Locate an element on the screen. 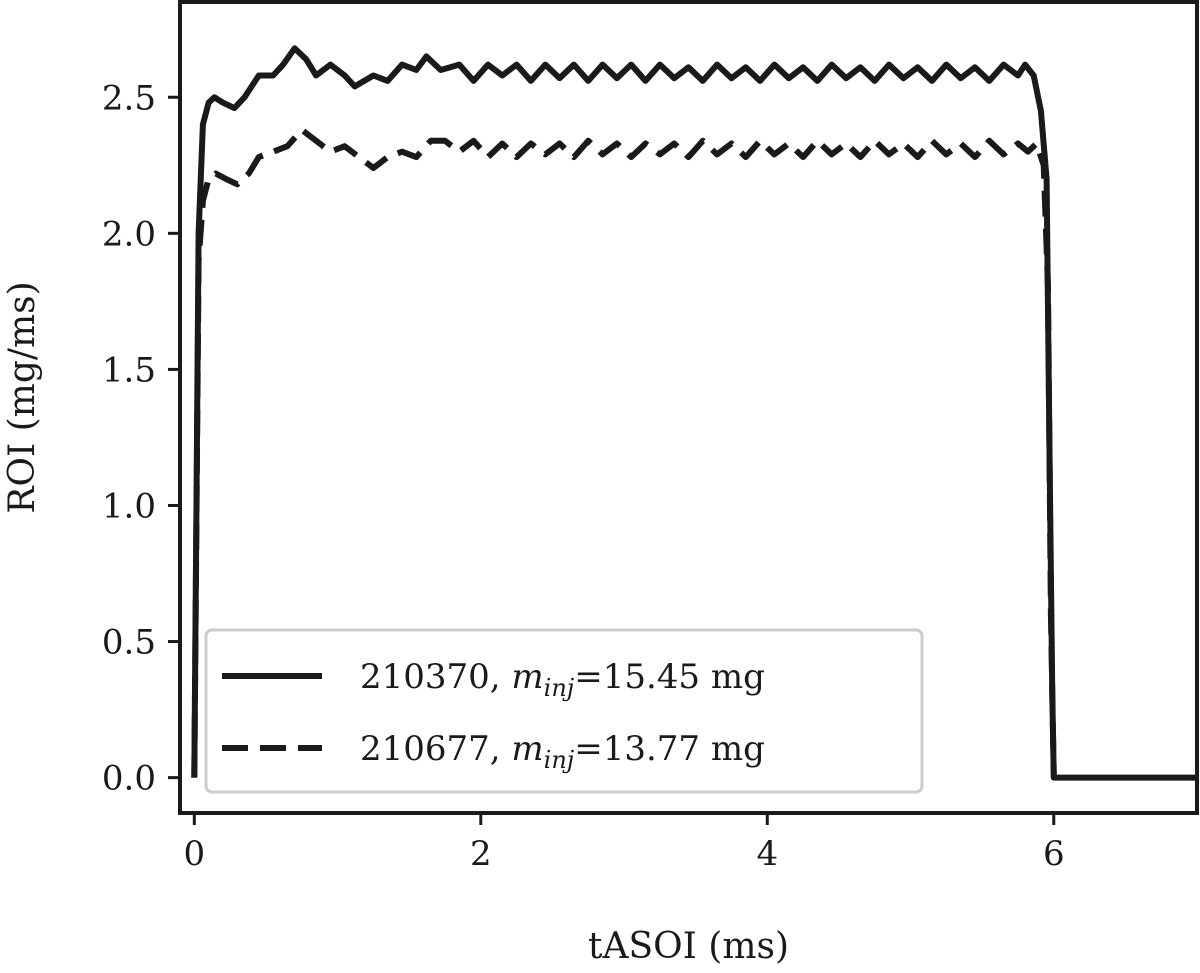 This screenshot has height=973, width=1200. legend-label-1: 210370, minj=15.45 mg is located at coordinates (562, 679).